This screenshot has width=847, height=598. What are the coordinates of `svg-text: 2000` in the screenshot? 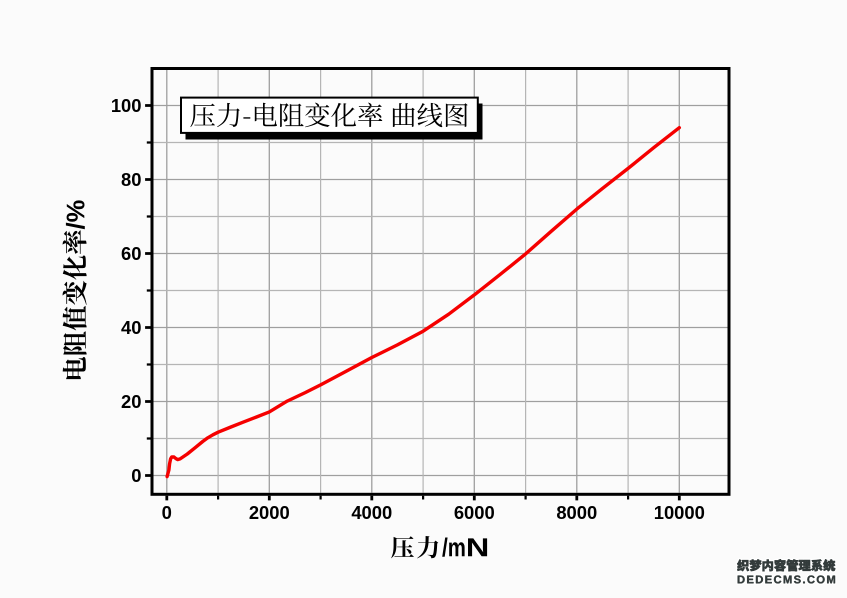 It's located at (269, 512).